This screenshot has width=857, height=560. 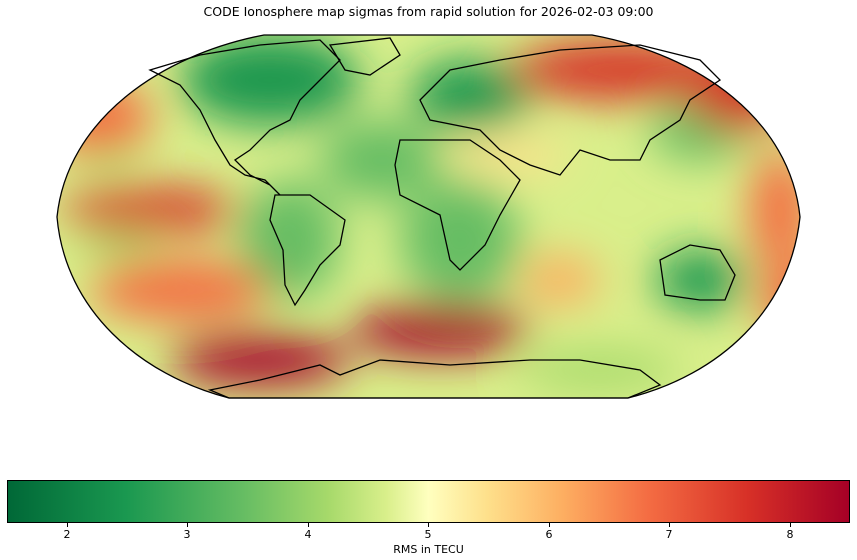 What do you see at coordinates (428, 534) in the screenshot?
I see `colorbar-tick-label: 5` at bounding box center [428, 534].